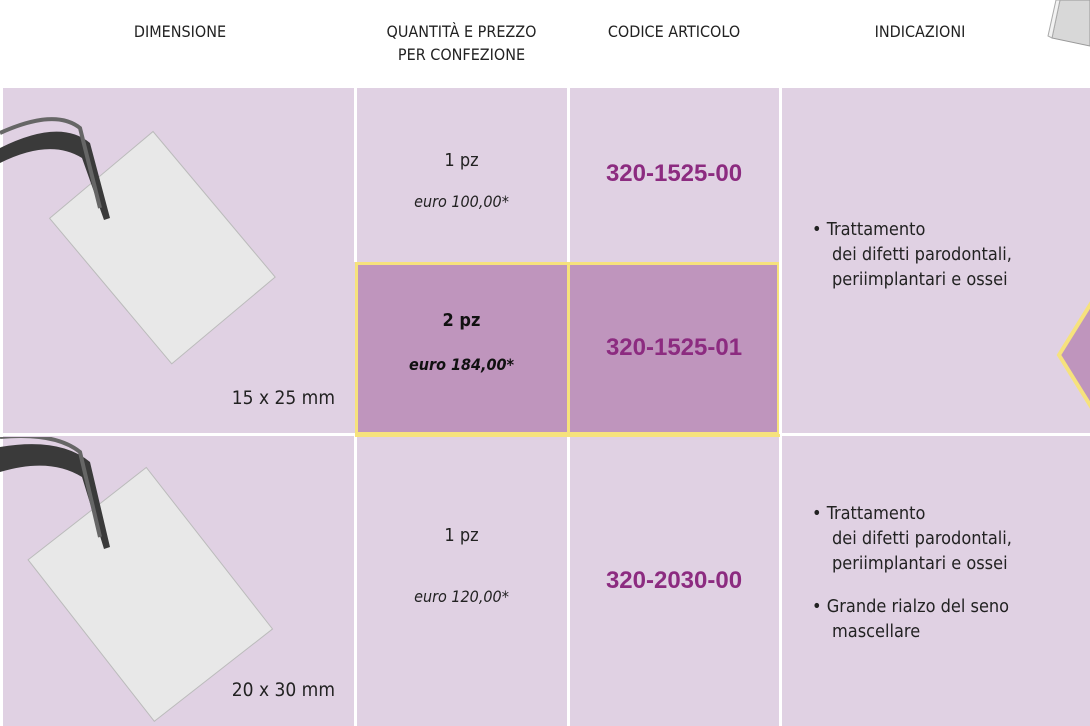  I want to click on article-code: 320-1525-01, so click(674, 347).